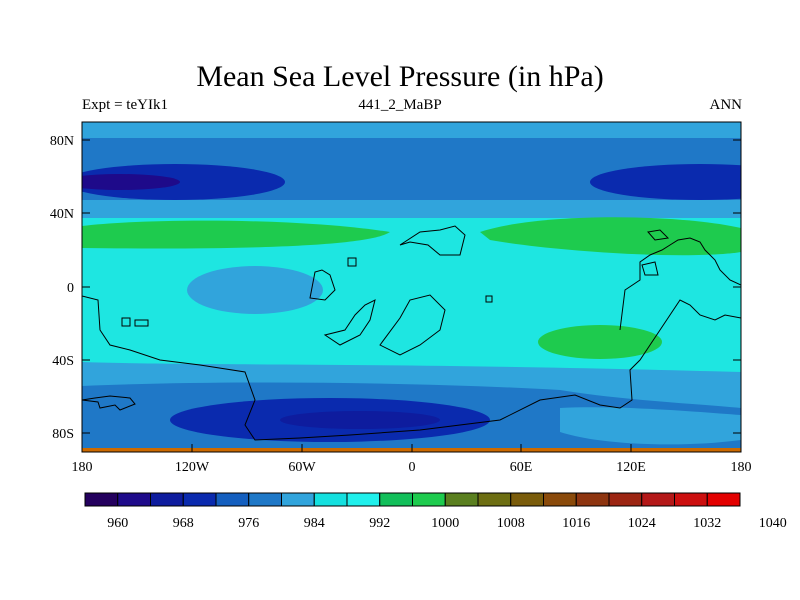 The height and width of the screenshot is (600, 800). I want to click on arctic-band, so click(411, 130).